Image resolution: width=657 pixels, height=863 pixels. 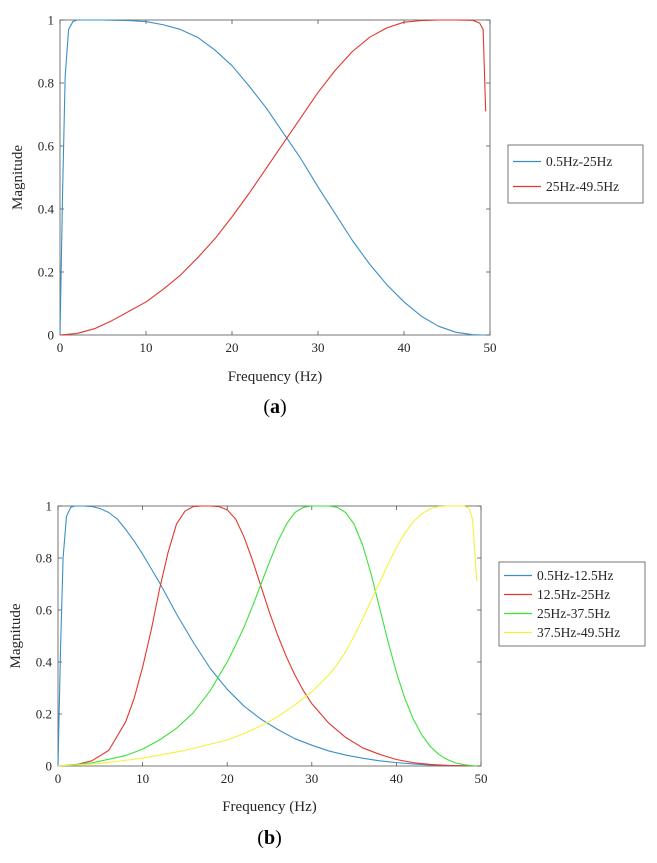 I want to click on caption-letter: a, so click(x=275, y=407).